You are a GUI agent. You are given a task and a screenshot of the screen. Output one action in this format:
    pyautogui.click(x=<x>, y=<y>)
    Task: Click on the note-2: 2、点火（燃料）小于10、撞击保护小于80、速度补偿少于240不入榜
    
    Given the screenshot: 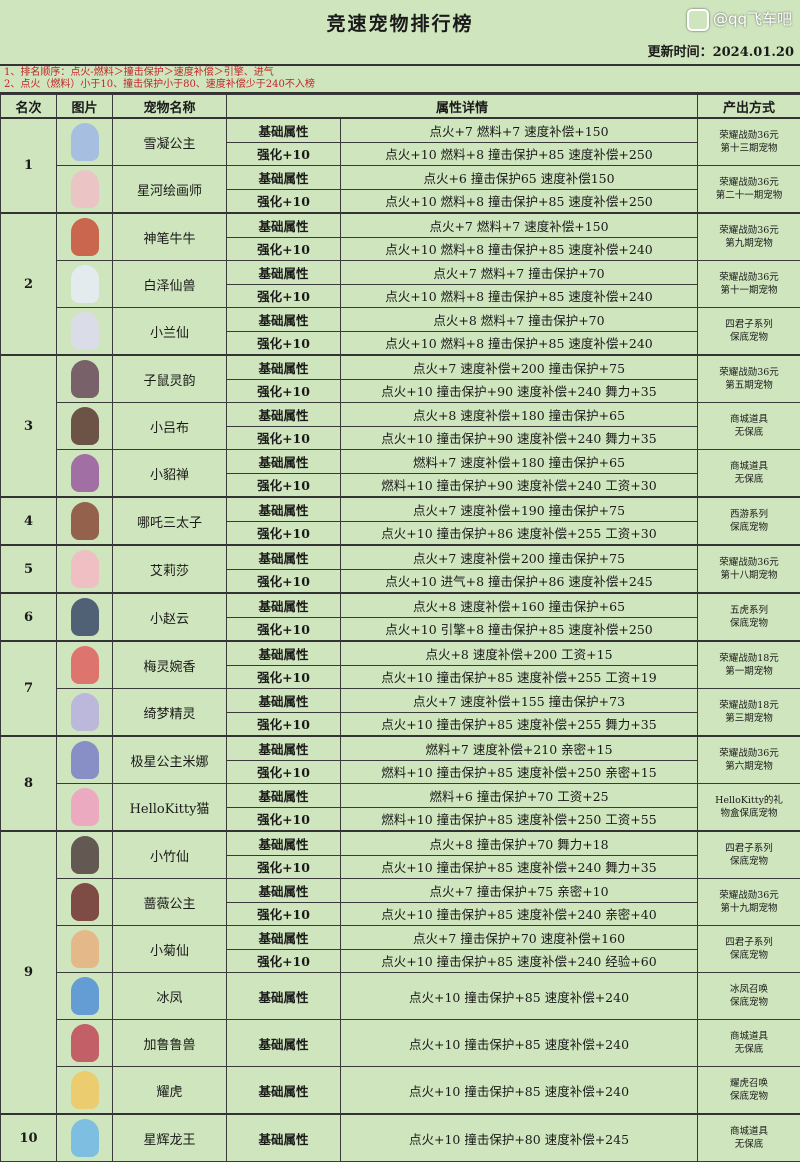 What is the action you would take?
    pyautogui.click(x=400, y=85)
    